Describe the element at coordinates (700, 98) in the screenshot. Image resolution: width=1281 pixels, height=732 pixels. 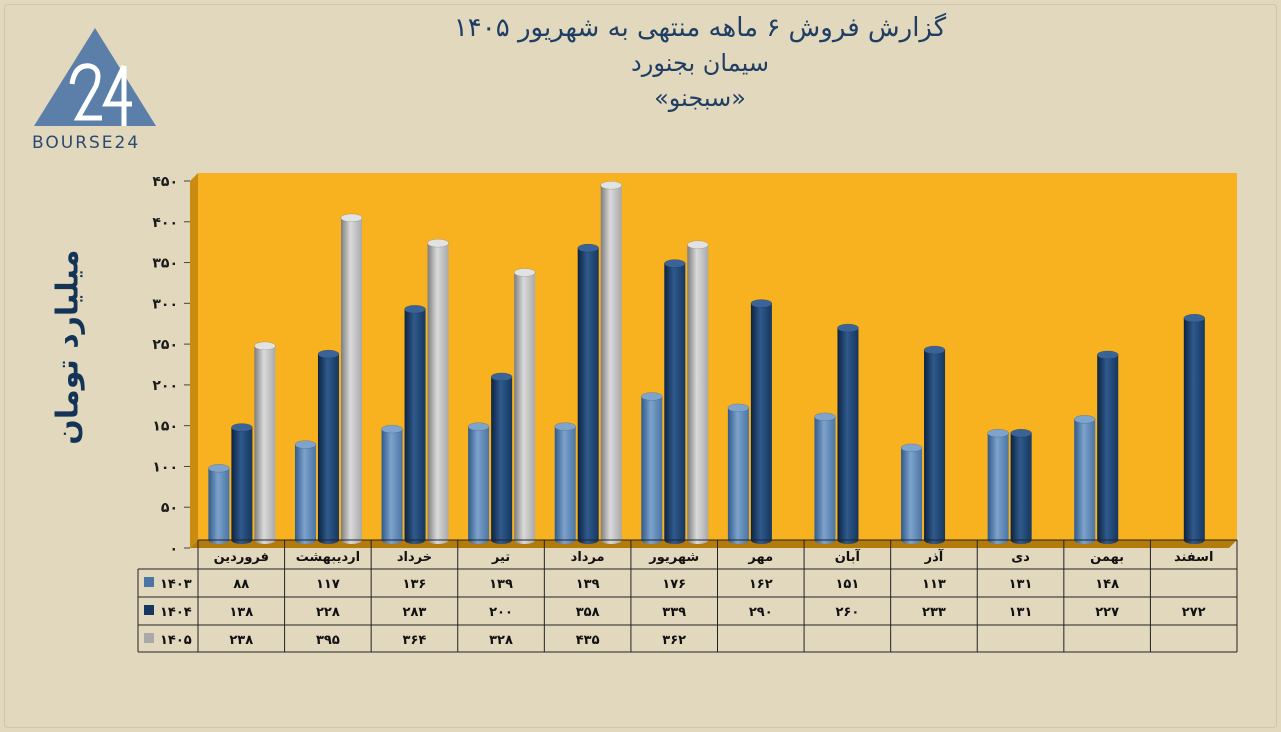
I see `ticker-symbol: «سبجنو»` at that location.